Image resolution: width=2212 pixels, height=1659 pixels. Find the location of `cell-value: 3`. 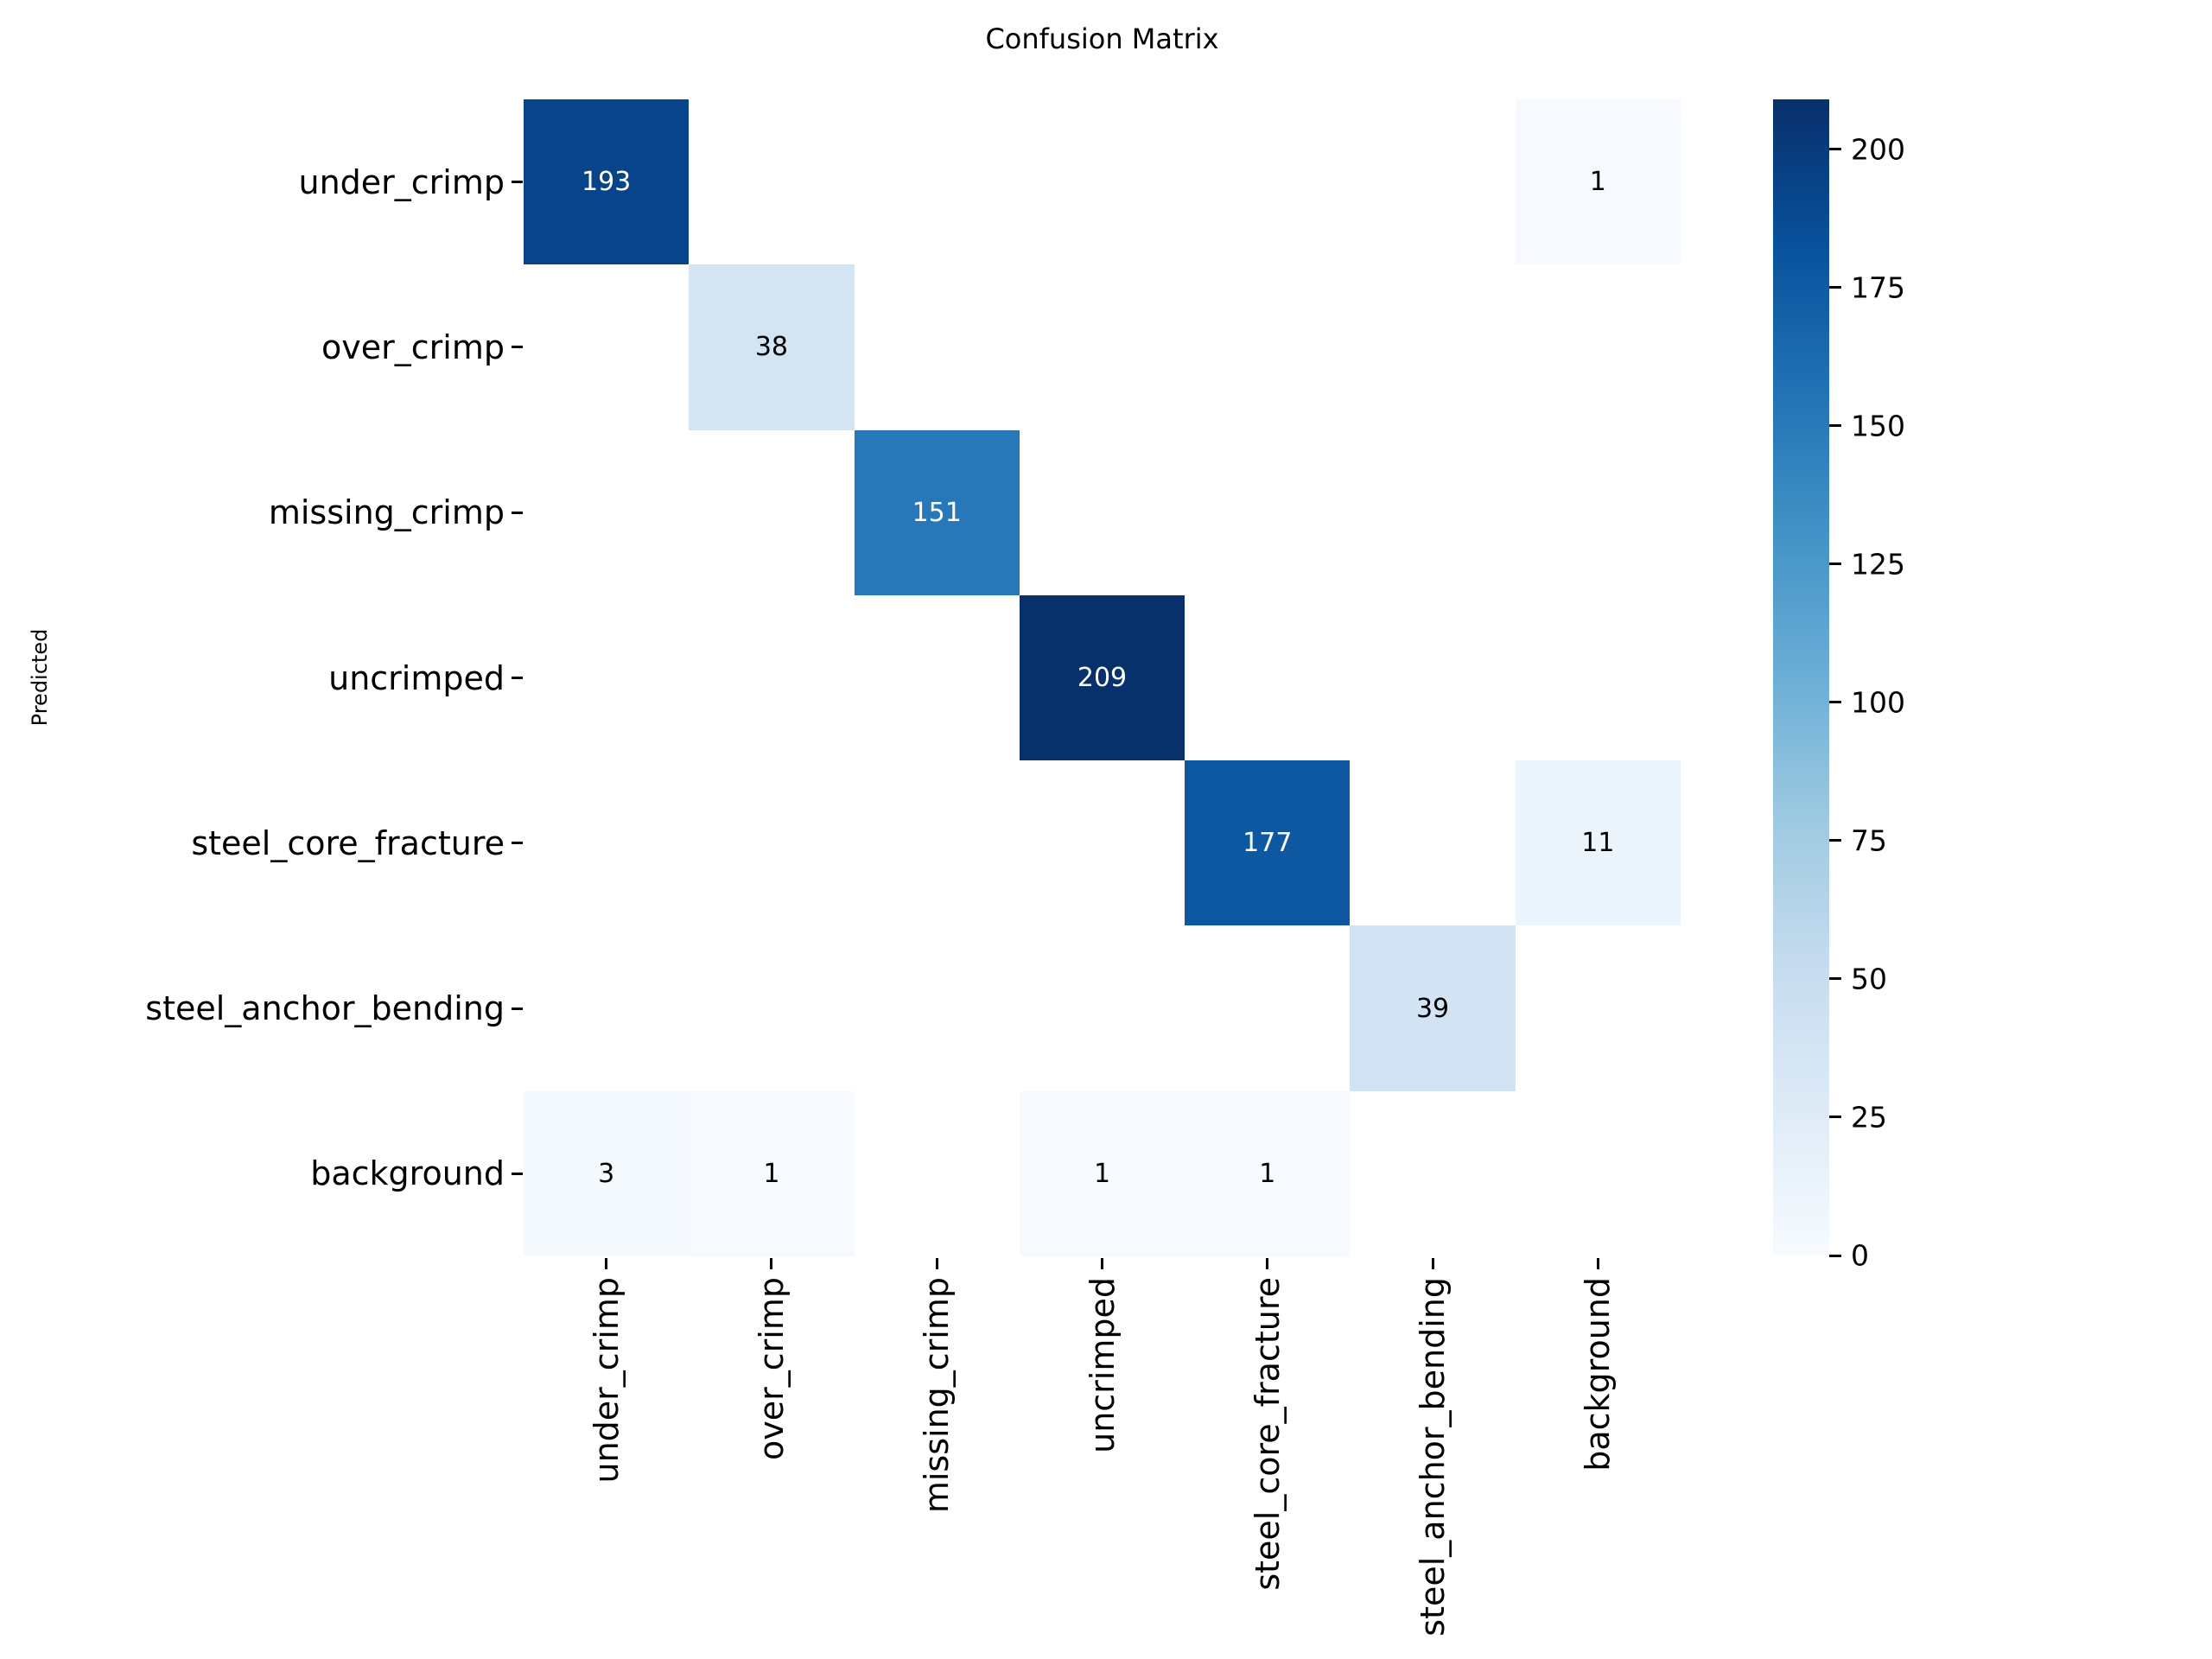

cell-value: 3 is located at coordinates (606, 1173).